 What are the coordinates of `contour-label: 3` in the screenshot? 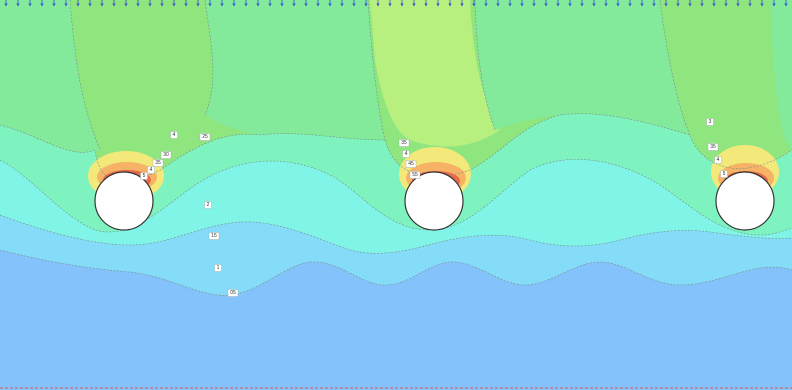 It's located at (710, 122).